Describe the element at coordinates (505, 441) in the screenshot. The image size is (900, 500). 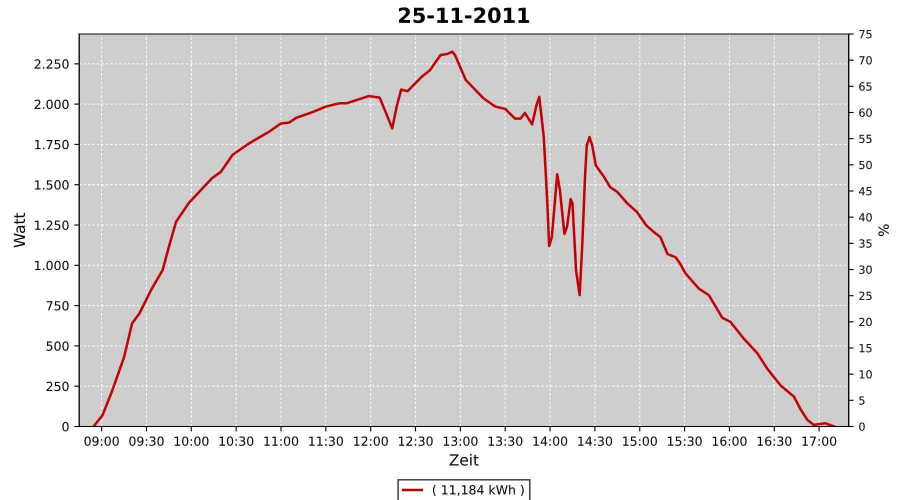
I see `x-tick-label: 13:30` at that location.